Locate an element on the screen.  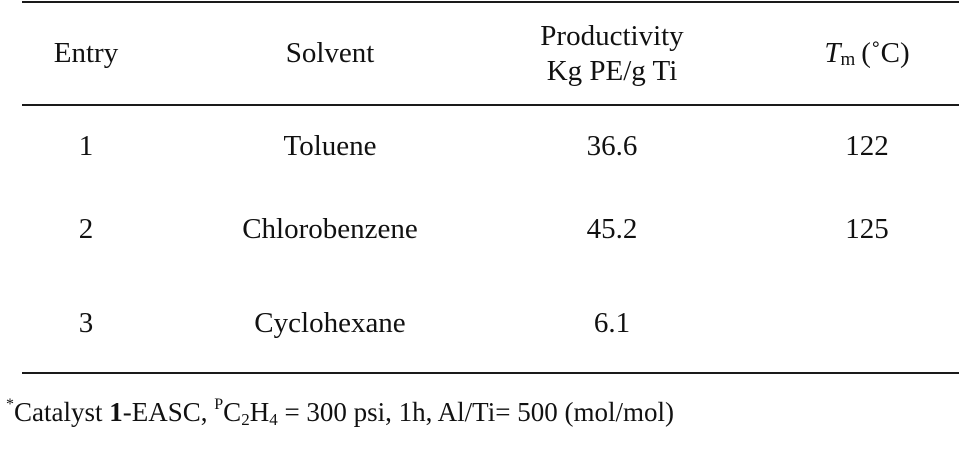
header-divider-rule is located at coordinates (490, 105).